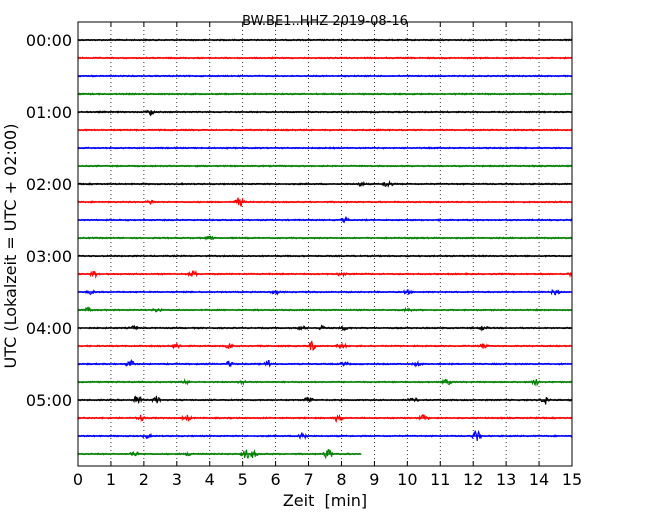 Image resolution: width=650 pixels, height=520 pixels. I want to click on x-tick-label-6: 6, so click(276, 479).